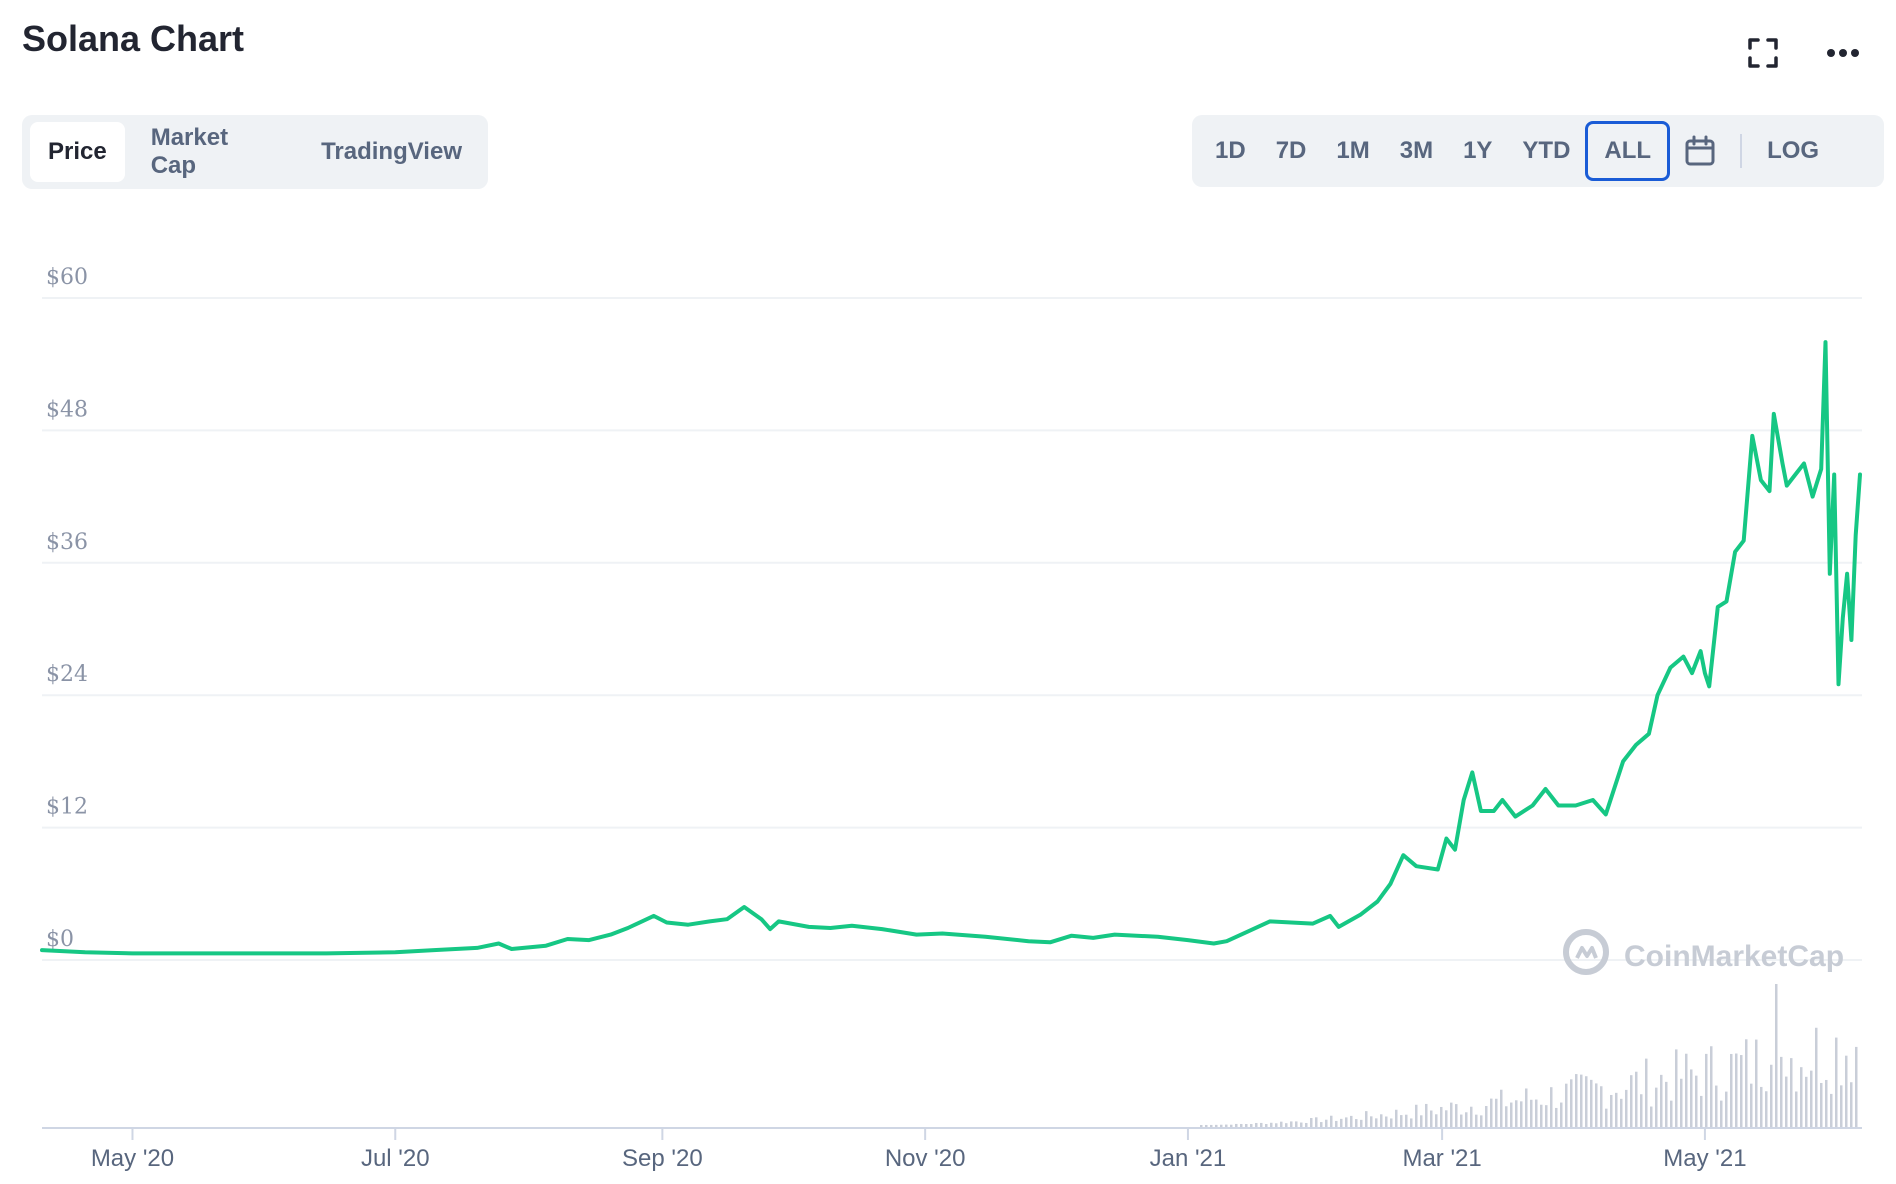  I want to click on tab-price: Price, so click(77, 152).